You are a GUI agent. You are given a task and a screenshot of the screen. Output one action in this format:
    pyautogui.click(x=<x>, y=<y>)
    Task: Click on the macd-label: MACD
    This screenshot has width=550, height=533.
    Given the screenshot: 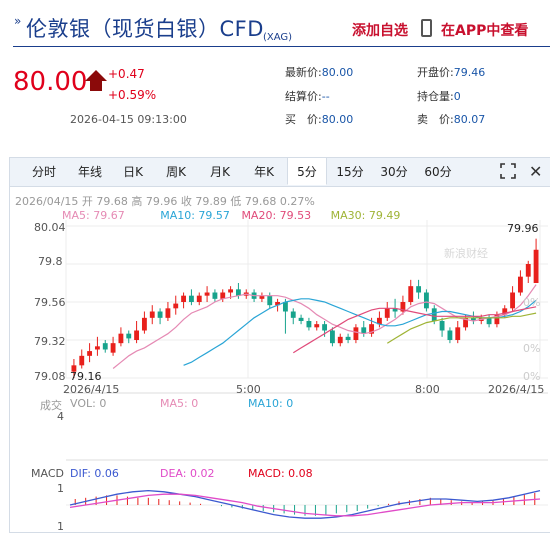 What is the action you would take?
    pyautogui.click(x=47, y=473)
    